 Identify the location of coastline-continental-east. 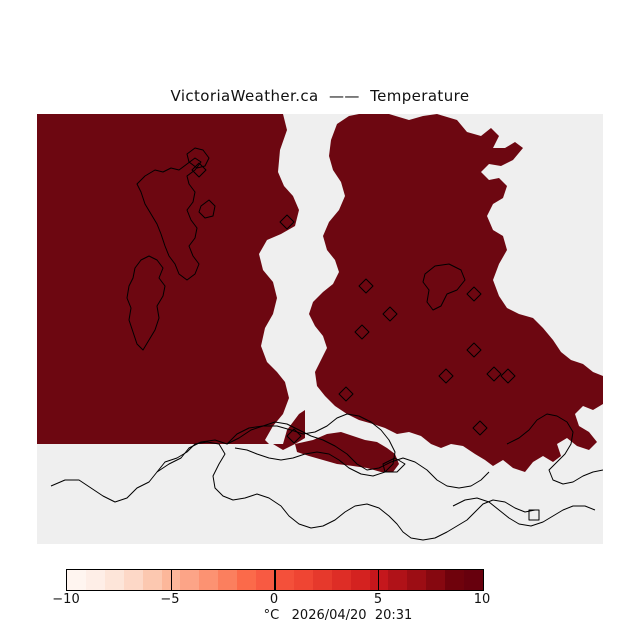
(554, 449).